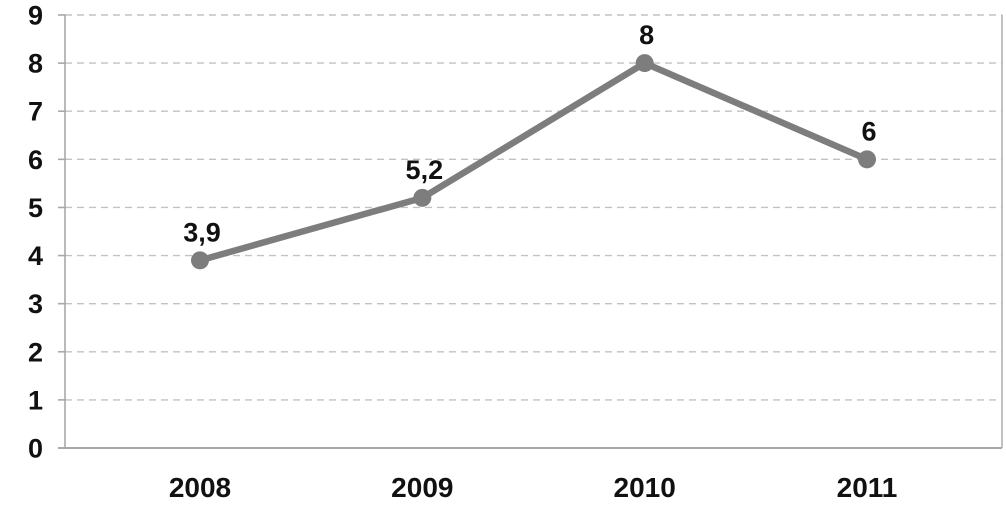  I want to click on x-axis-label: 2010, so click(645, 487).